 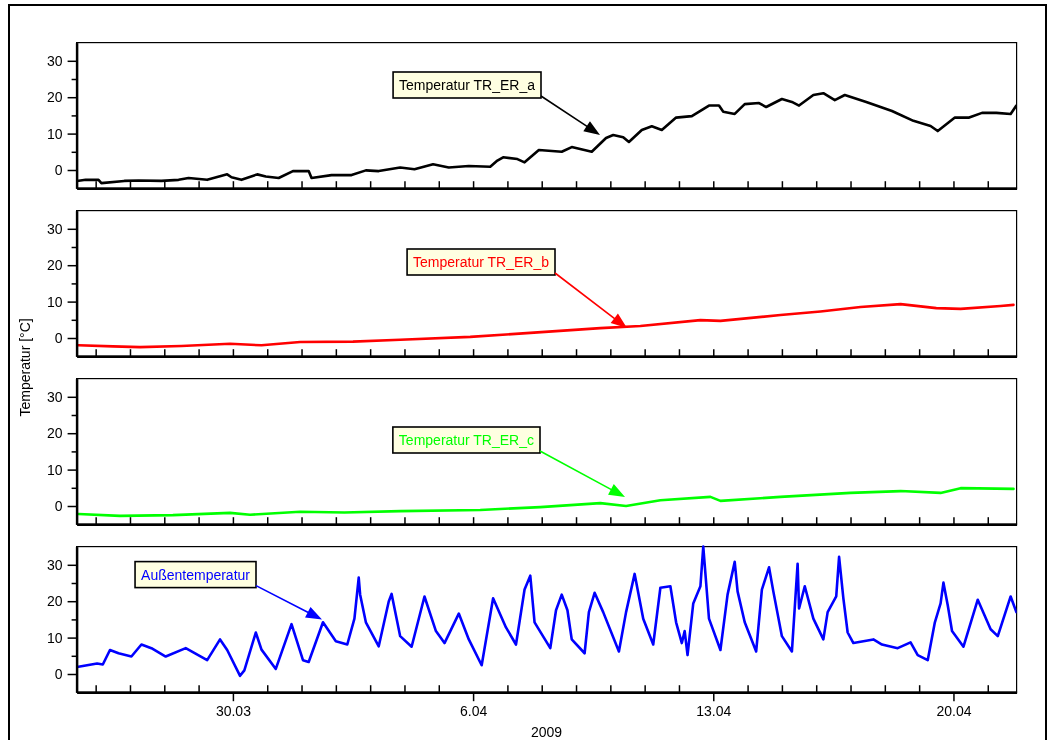 What do you see at coordinates (25, 367) in the screenshot?
I see `y-axis-title: Temperatur [°C]` at bounding box center [25, 367].